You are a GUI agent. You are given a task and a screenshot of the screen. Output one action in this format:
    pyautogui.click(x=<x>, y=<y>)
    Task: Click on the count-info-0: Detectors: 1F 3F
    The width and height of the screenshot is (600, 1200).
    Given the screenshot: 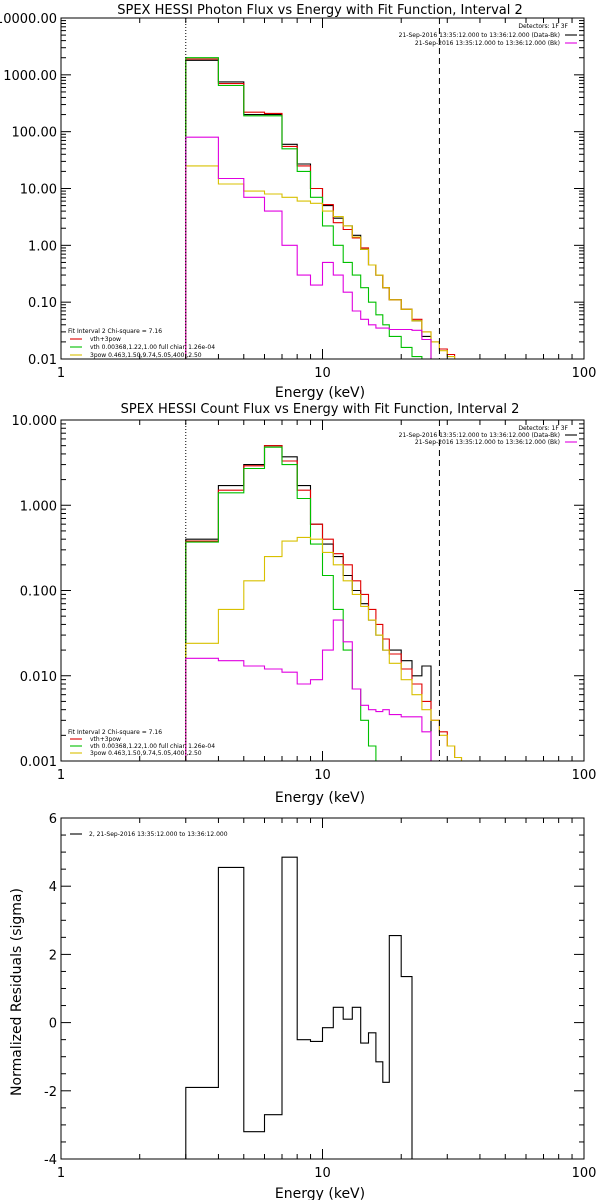 What is the action you would take?
    pyautogui.click(x=543, y=428)
    